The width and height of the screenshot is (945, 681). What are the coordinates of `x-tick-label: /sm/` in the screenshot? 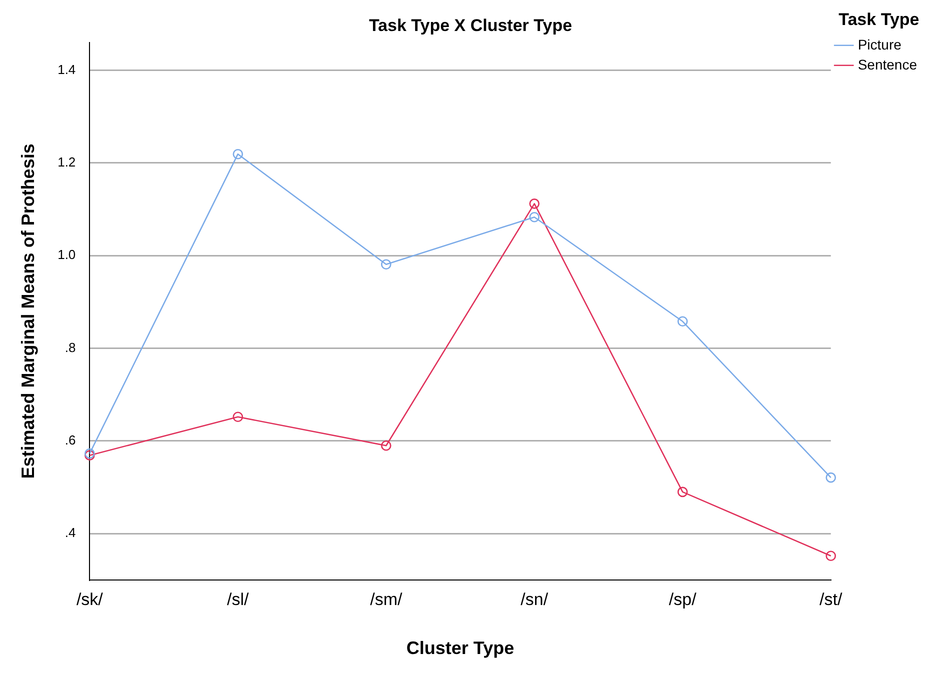 It's located at (386, 599).